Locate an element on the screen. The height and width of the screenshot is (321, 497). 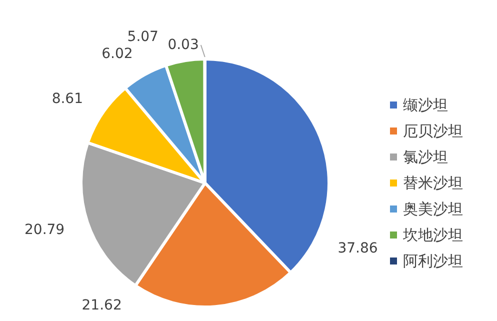
data-label: 8.61 is located at coordinates (67, 99).